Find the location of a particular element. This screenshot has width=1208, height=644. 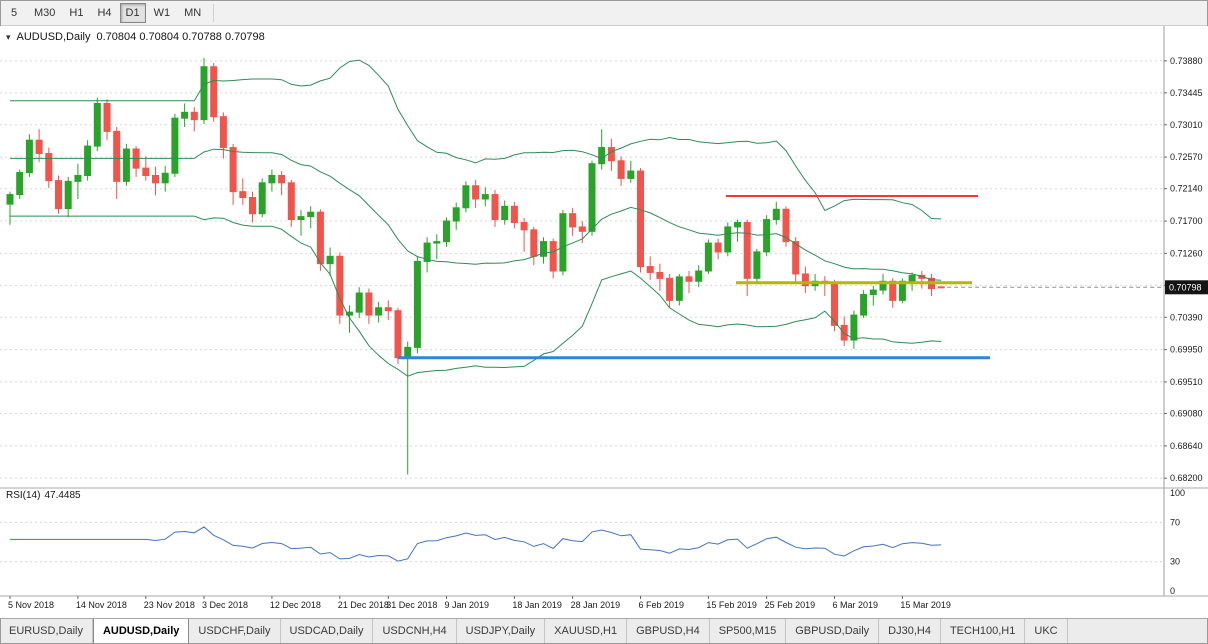

timeframe-h1-button: H1 is located at coordinates (76, 13).